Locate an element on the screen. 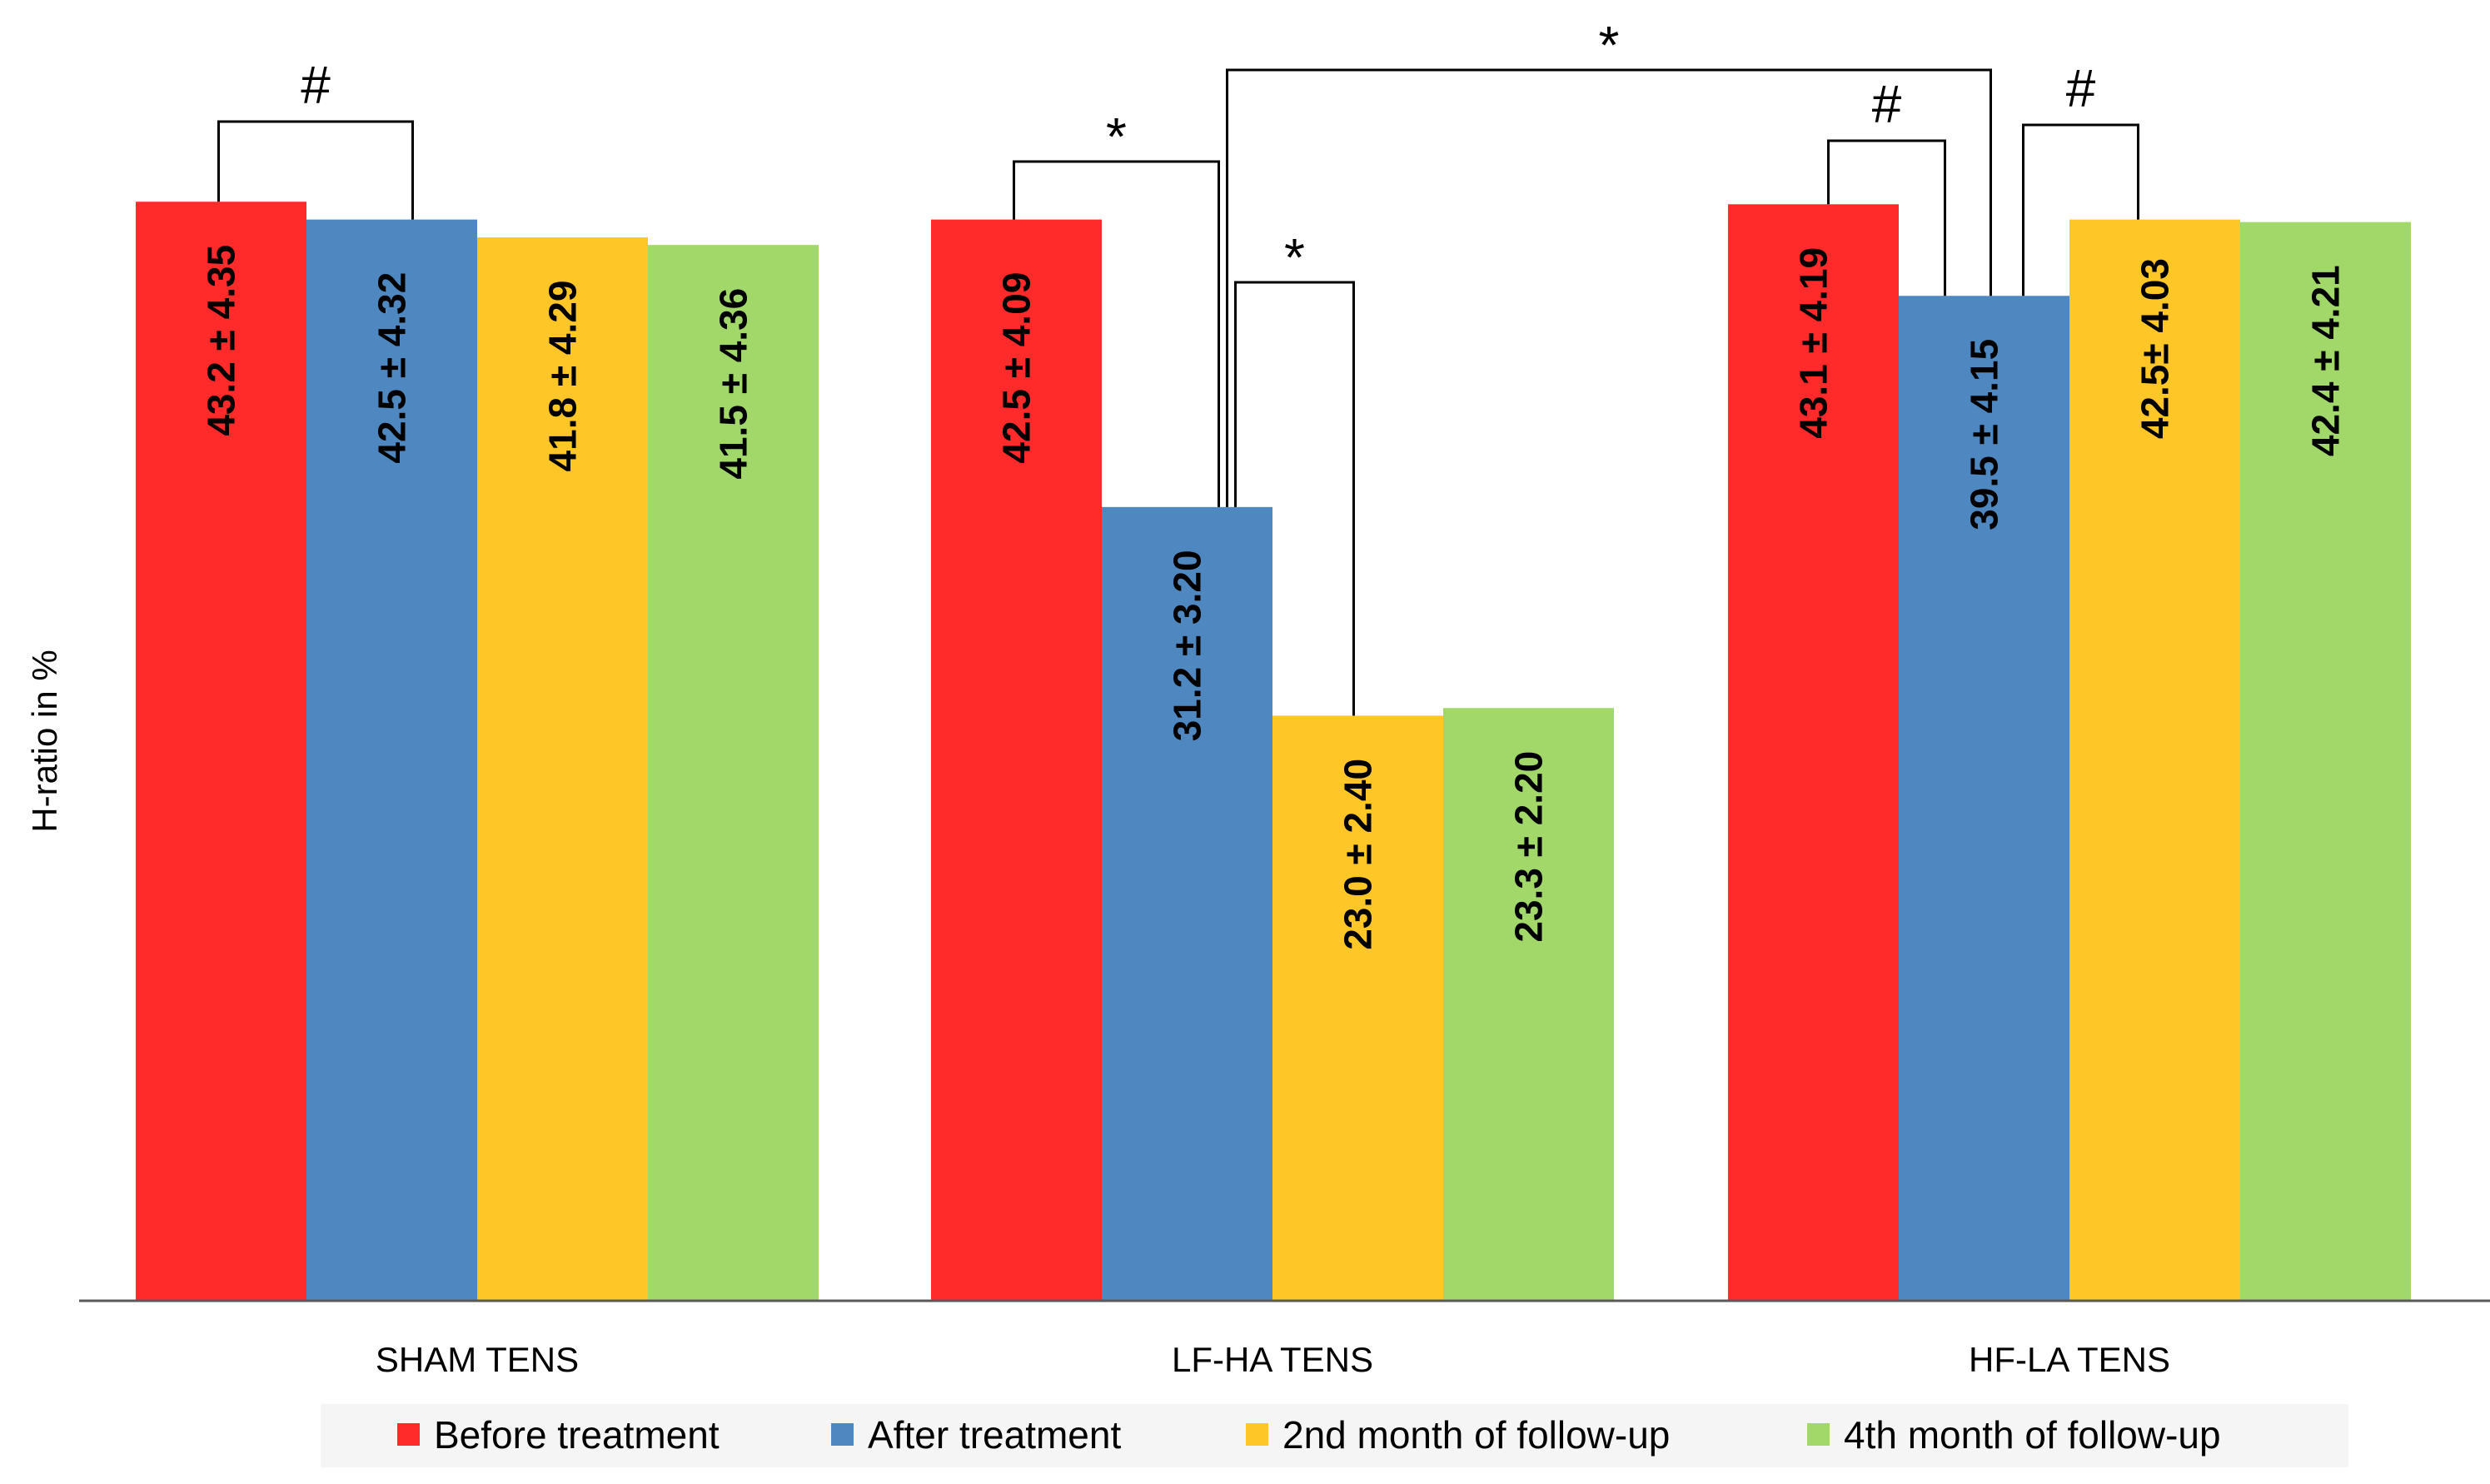 This screenshot has height=1484, width=2490. significance-mark-2: * is located at coordinates (1116, 137).